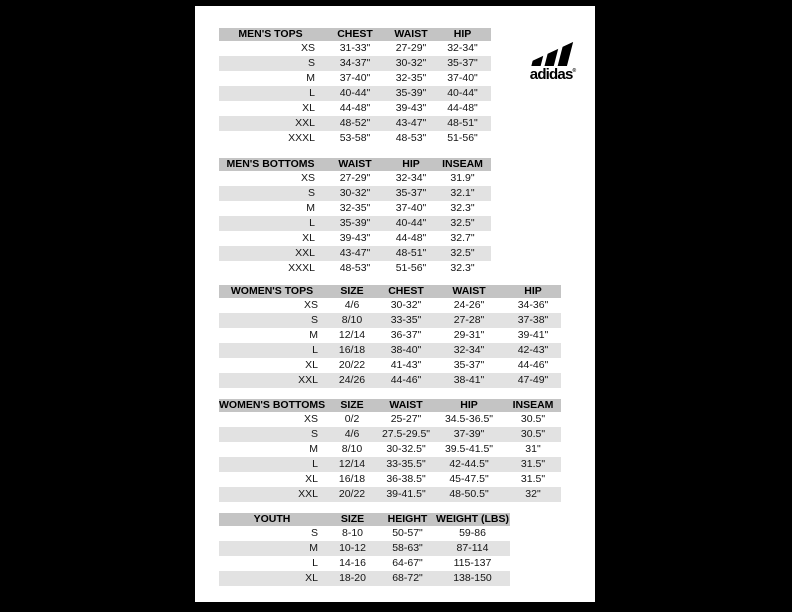 The image size is (792, 612). What do you see at coordinates (462, 268) in the screenshot?
I see `value-cell: 32.3"` at bounding box center [462, 268].